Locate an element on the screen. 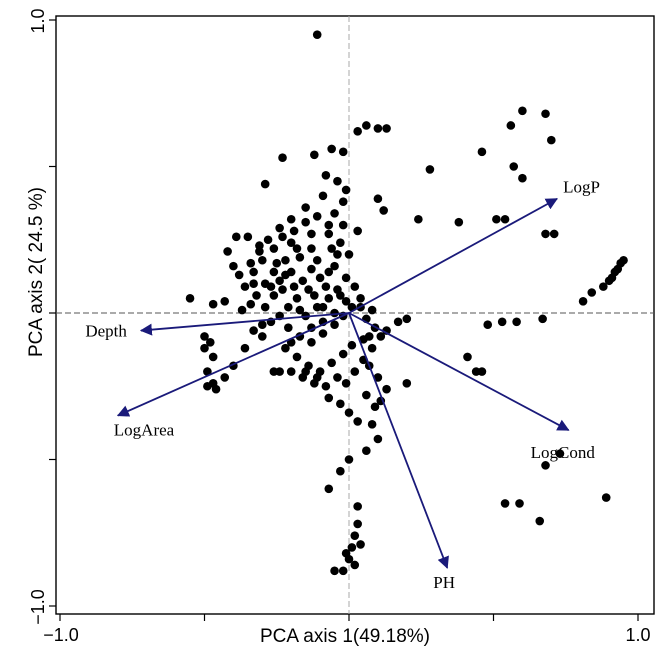  y-axis-label: PCA axis 2( 24.5 %) is located at coordinates (36, 272).